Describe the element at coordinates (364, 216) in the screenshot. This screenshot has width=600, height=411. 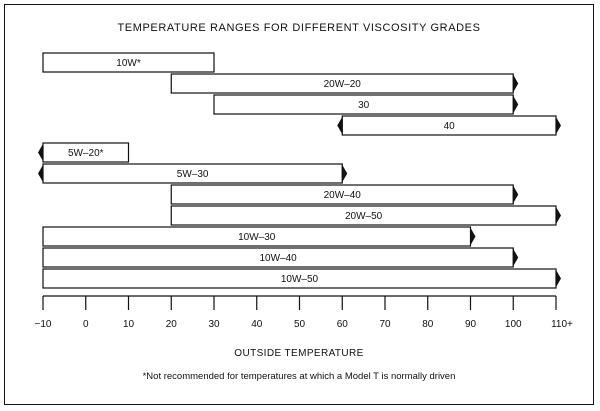
I see `bar-label-20w-50: 20W–50` at that location.